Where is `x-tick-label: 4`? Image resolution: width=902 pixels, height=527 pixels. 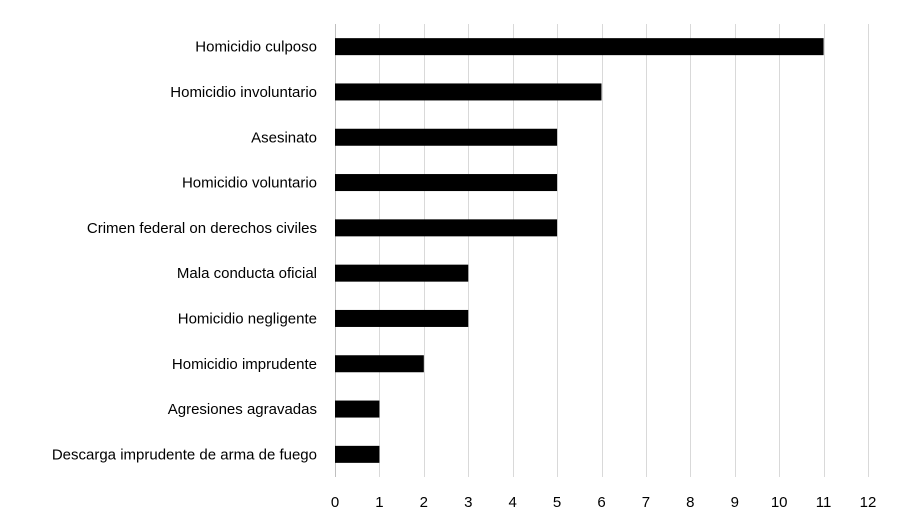 x-tick-label: 4 is located at coordinates (512, 502).